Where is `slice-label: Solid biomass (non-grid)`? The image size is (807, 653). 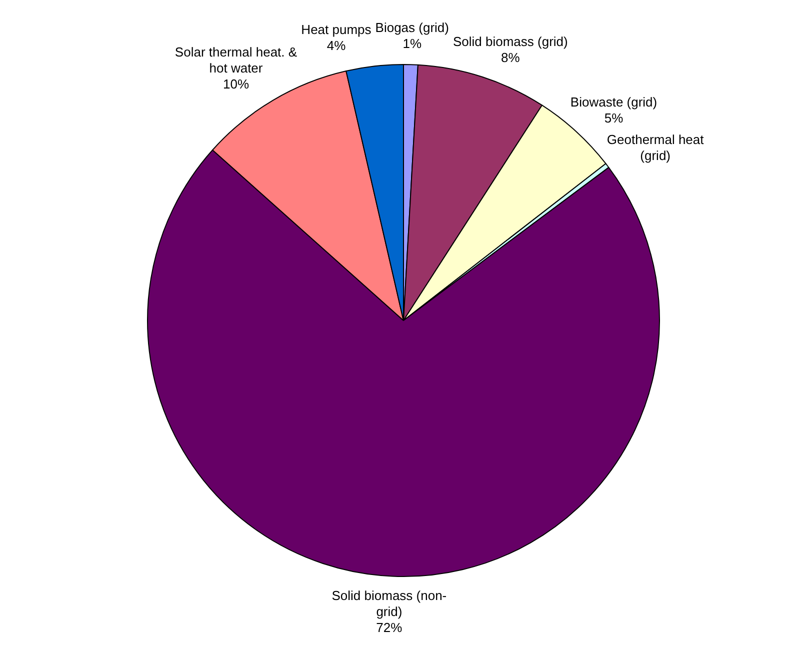 slice-label: Solid biomass (non-grid) is located at coordinates (389, 603).